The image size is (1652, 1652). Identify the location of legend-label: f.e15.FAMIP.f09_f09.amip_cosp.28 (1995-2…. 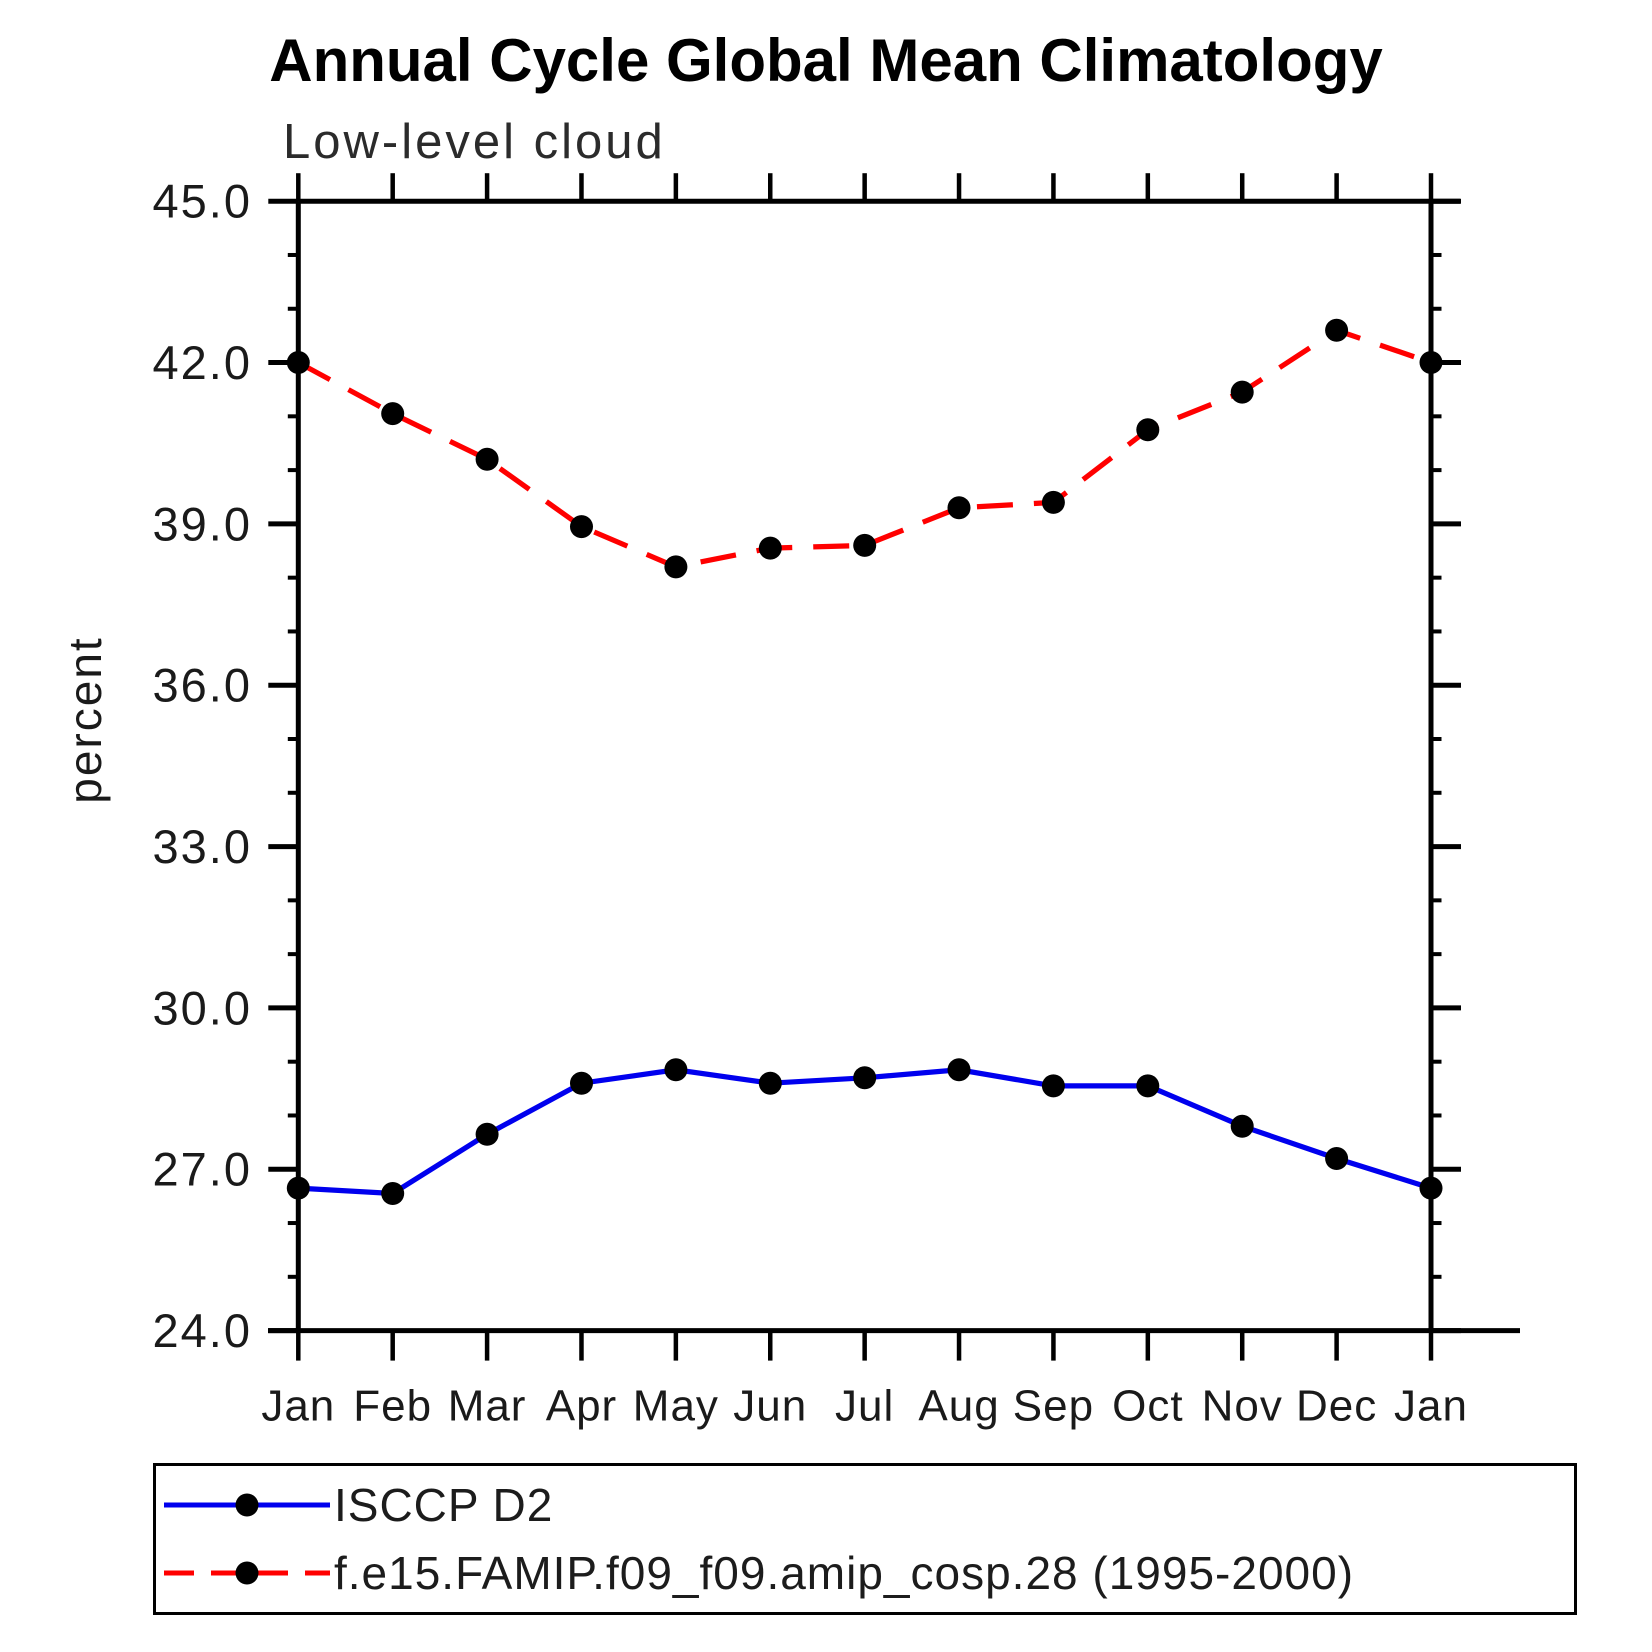
(844, 1573).